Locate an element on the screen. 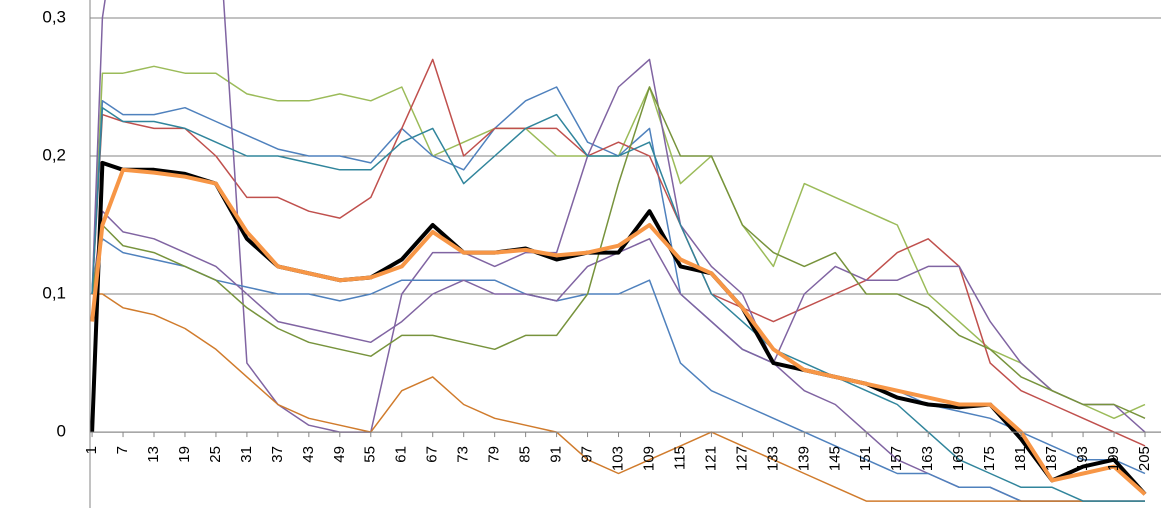 The width and height of the screenshot is (1161, 508). x-tick-label: 85 is located at coordinates (525, 454).